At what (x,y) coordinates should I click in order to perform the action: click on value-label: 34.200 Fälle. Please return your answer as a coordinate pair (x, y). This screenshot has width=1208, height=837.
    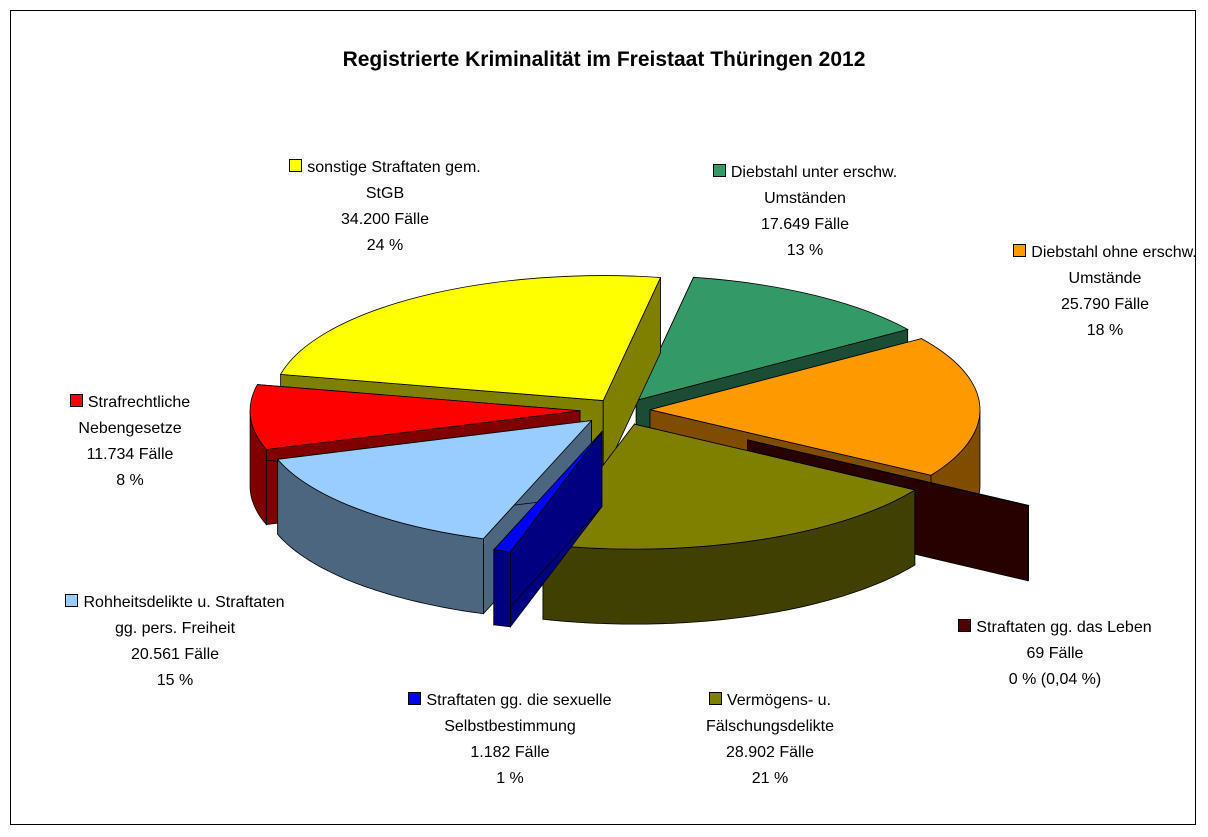
    Looking at the image, I should click on (385, 219).